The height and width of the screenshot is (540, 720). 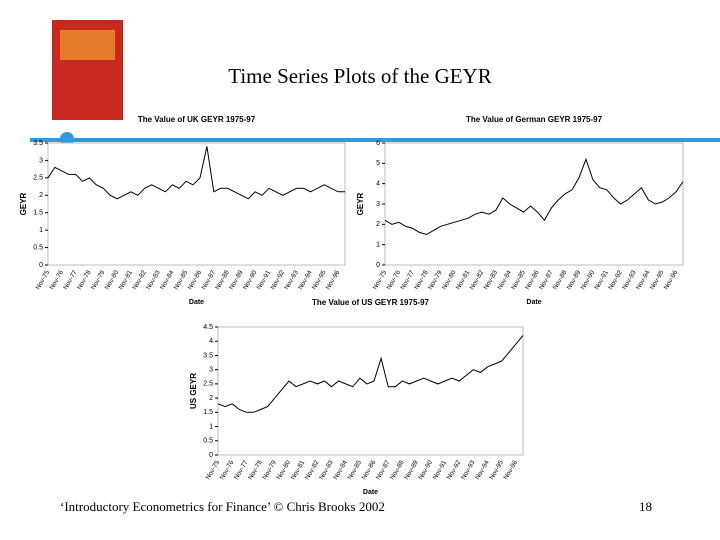 What do you see at coordinates (193, 391) in the screenshot?
I see `y-axis-label: US GEYR` at bounding box center [193, 391].